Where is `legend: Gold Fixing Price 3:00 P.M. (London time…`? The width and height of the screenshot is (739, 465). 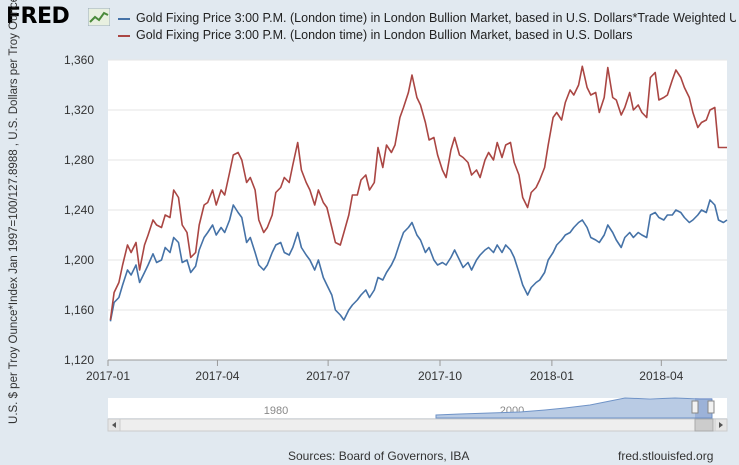 legend: Gold Fixing Price 3:00 P.M. (London time… is located at coordinates (427, 27).